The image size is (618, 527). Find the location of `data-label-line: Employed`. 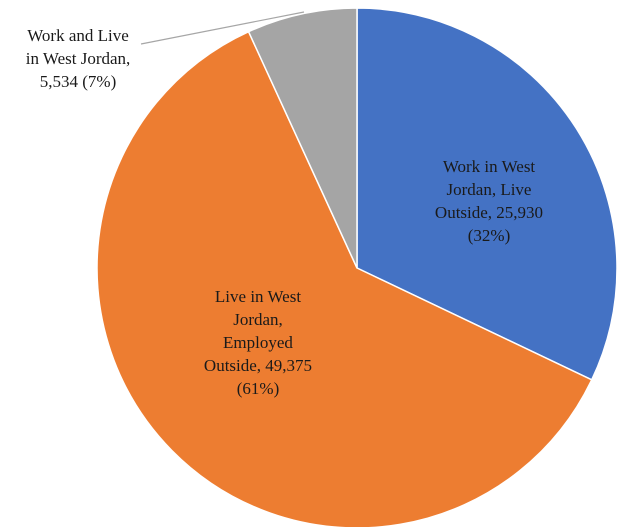

data-label-line: Employed is located at coordinates (258, 342).